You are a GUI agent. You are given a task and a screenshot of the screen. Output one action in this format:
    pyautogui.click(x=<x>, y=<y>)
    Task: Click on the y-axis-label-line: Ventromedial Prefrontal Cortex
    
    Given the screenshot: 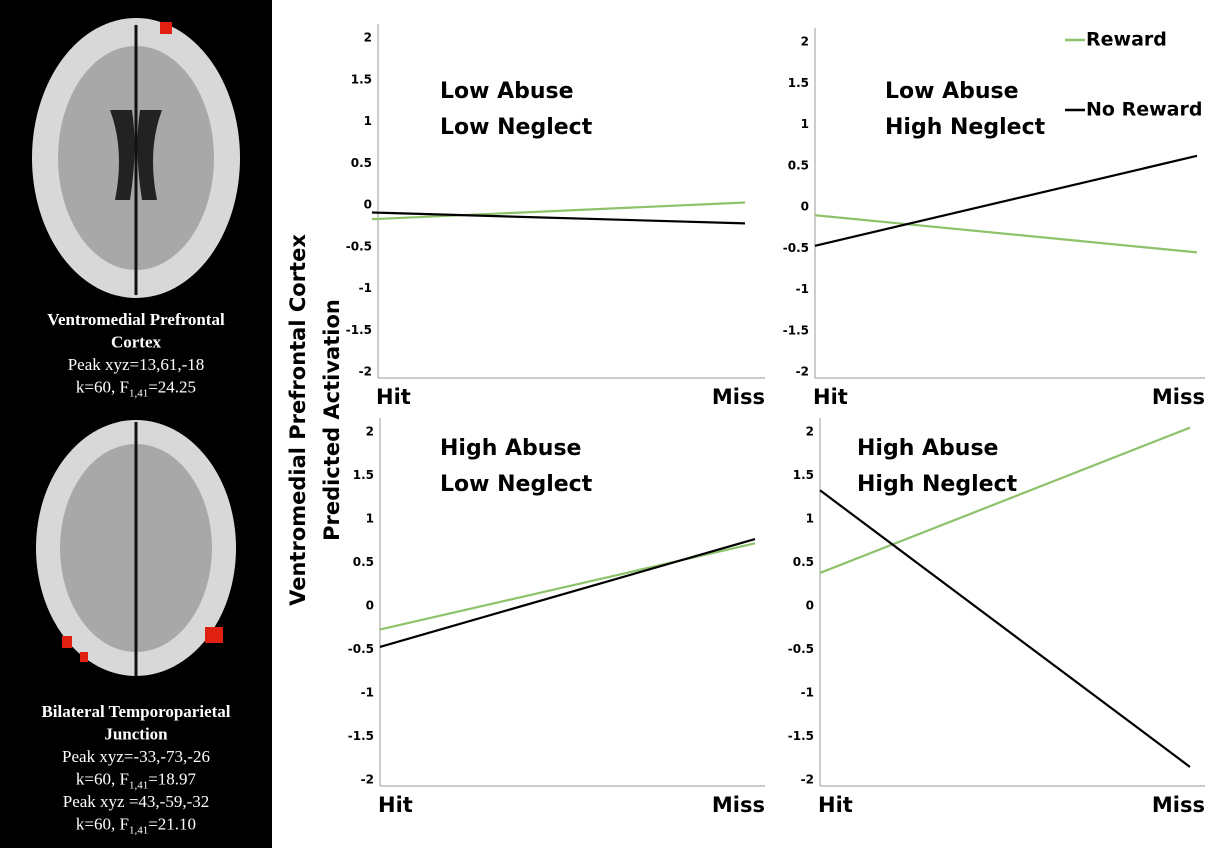 What is the action you would take?
    pyautogui.click(x=298, y=420)
    